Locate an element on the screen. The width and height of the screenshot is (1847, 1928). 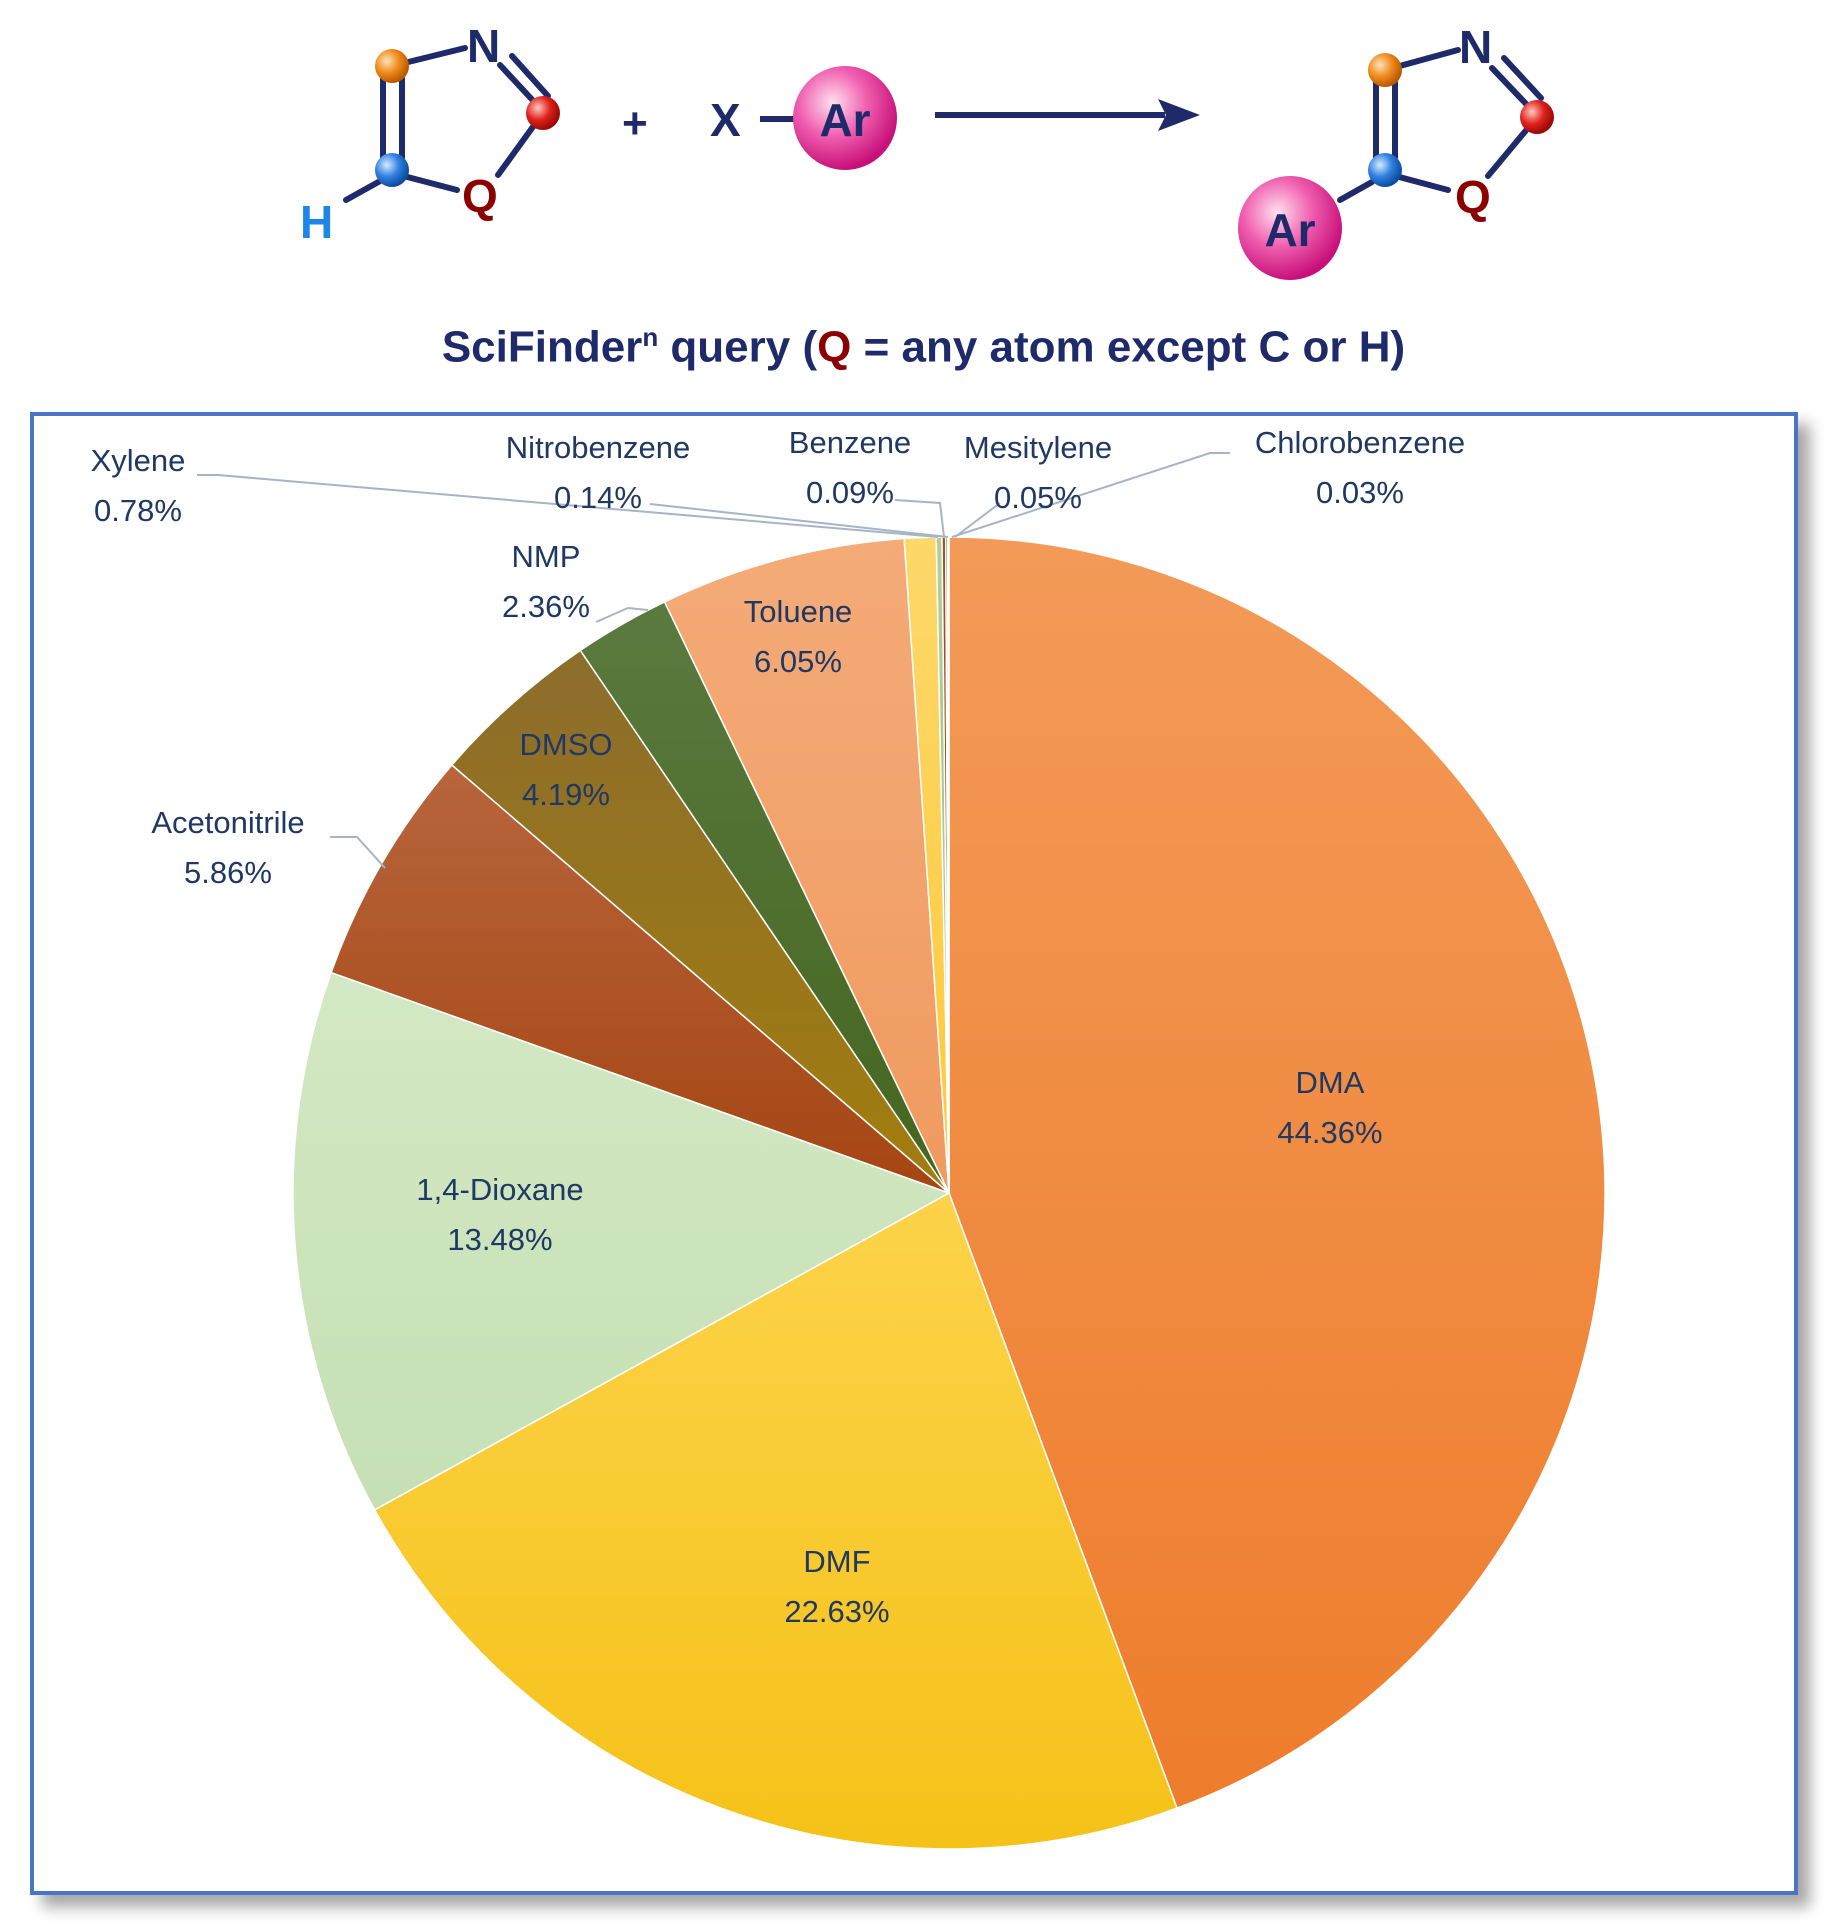
leader-line-nitrobenzene is located at coordinates (799, 520).